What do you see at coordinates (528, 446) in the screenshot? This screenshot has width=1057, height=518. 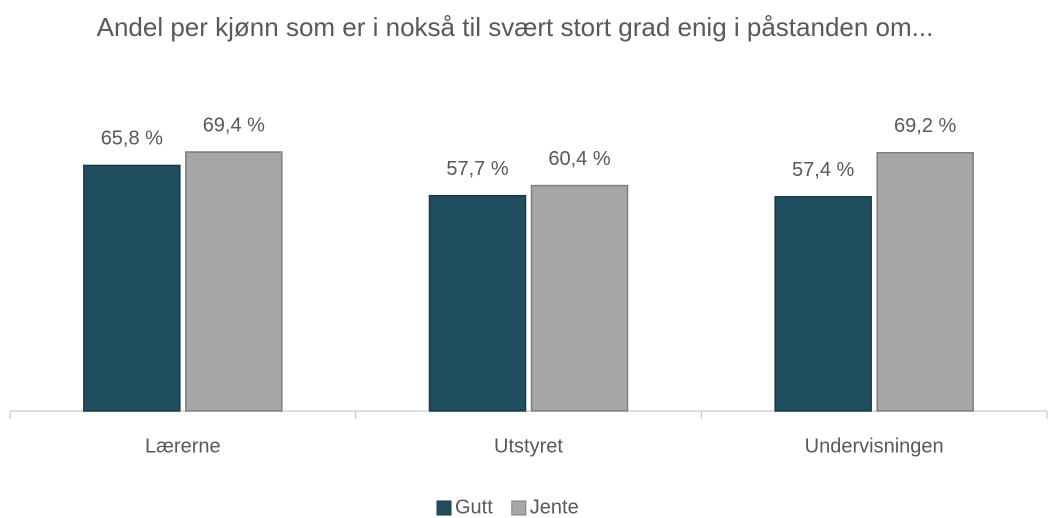 I see `x-tick-label: Utstyret` at bounding box center [528, 446].